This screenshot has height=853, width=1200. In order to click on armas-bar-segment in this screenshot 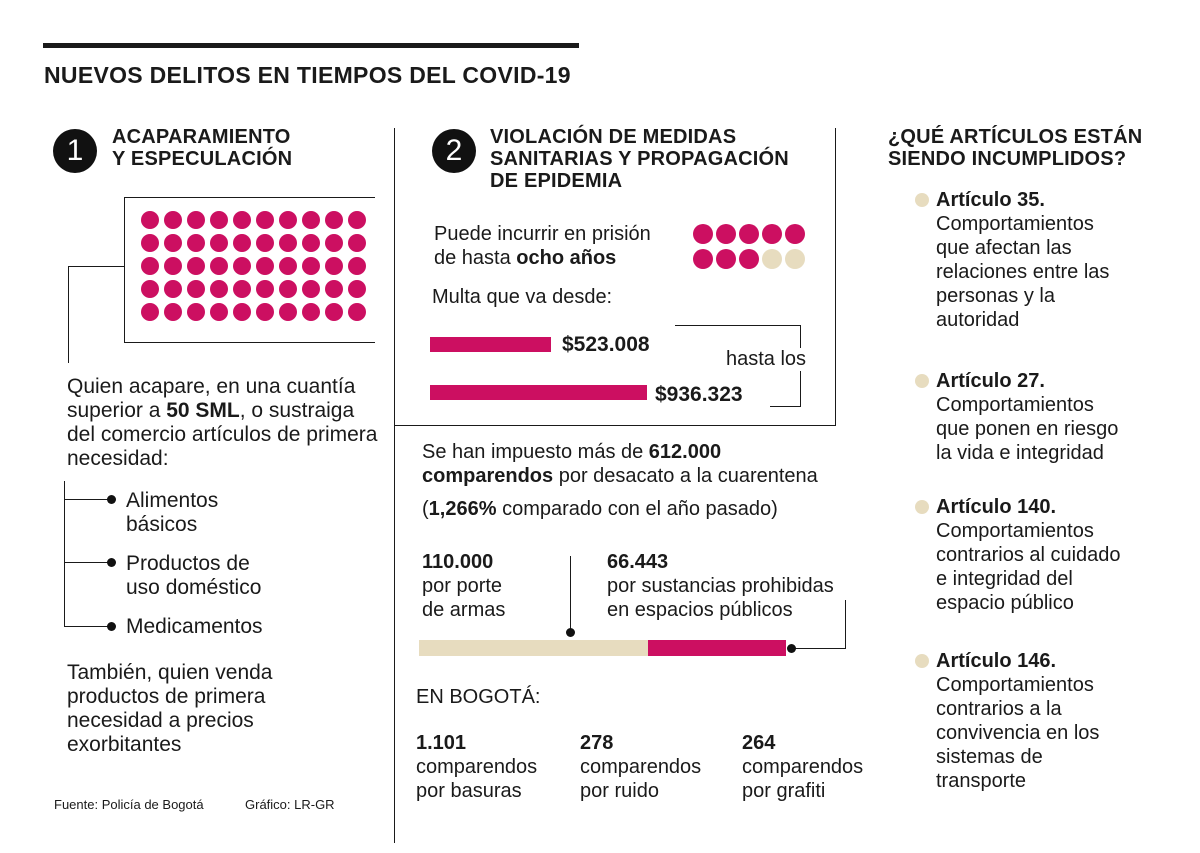, I will do `click(533, 648)`.